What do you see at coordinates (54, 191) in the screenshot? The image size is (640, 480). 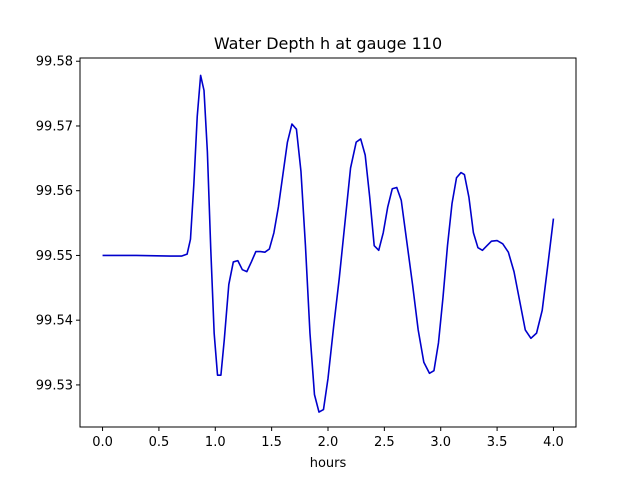 I see `y-tick-label: 99.56` at bounding box center [54, 191].